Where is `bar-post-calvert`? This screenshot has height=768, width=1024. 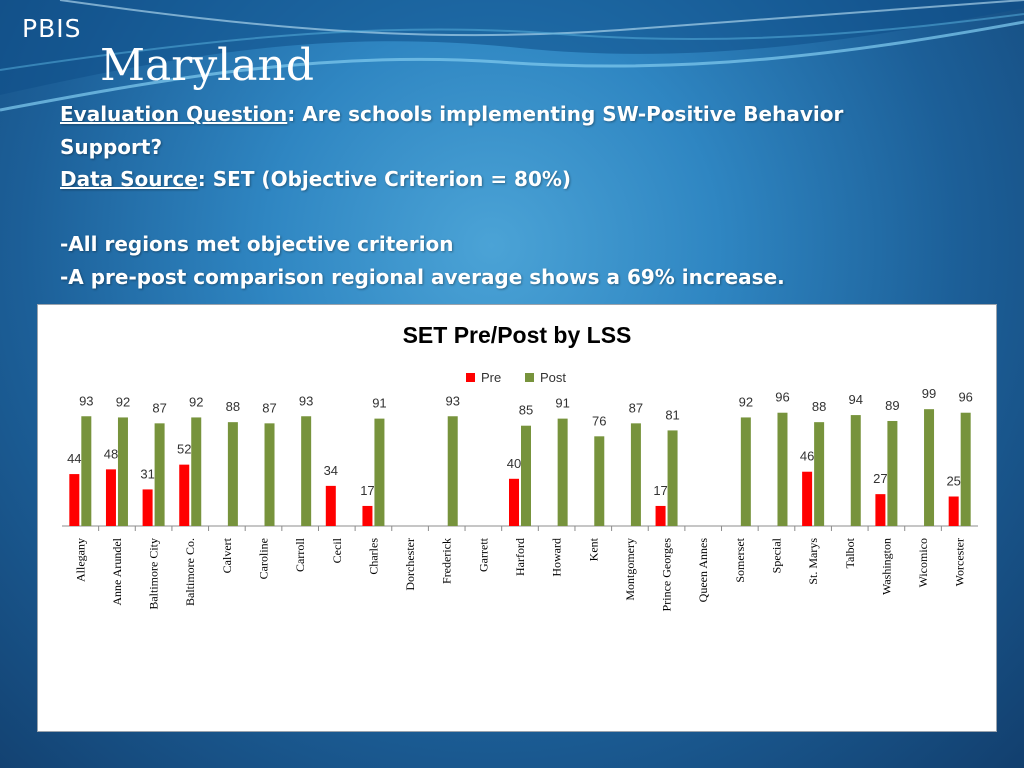
bar-post-calvert is located at coordinates (232, 474).